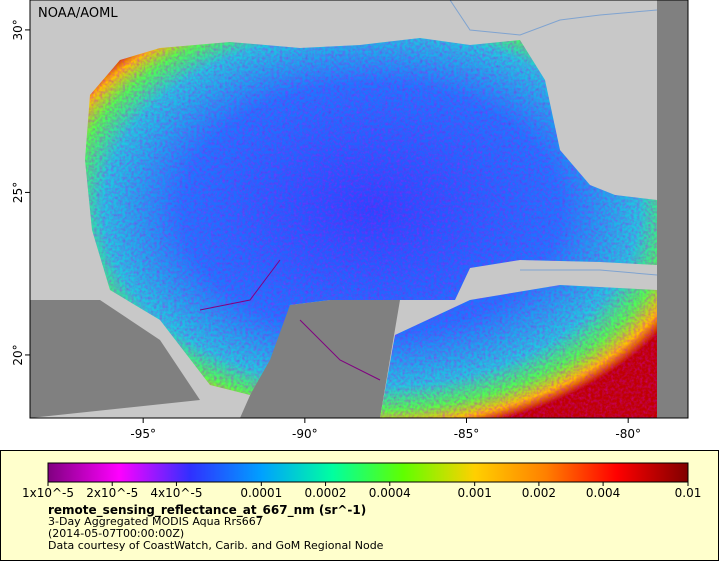  Describe the element at coordinates (18, 354) in the screenshot. I see `y-tick-label: 20°` at that location.